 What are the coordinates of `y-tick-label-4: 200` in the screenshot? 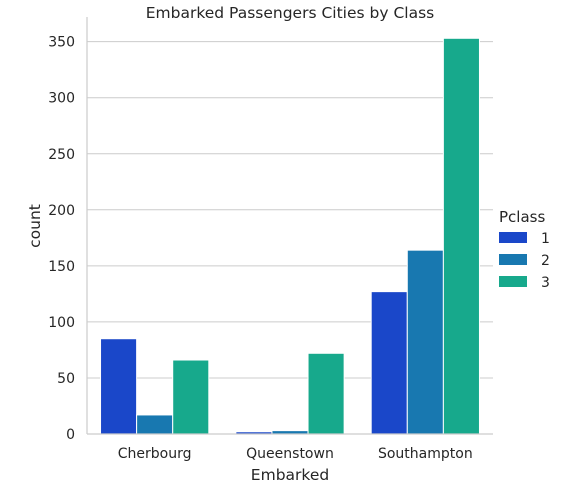 It's located at (61, 211).